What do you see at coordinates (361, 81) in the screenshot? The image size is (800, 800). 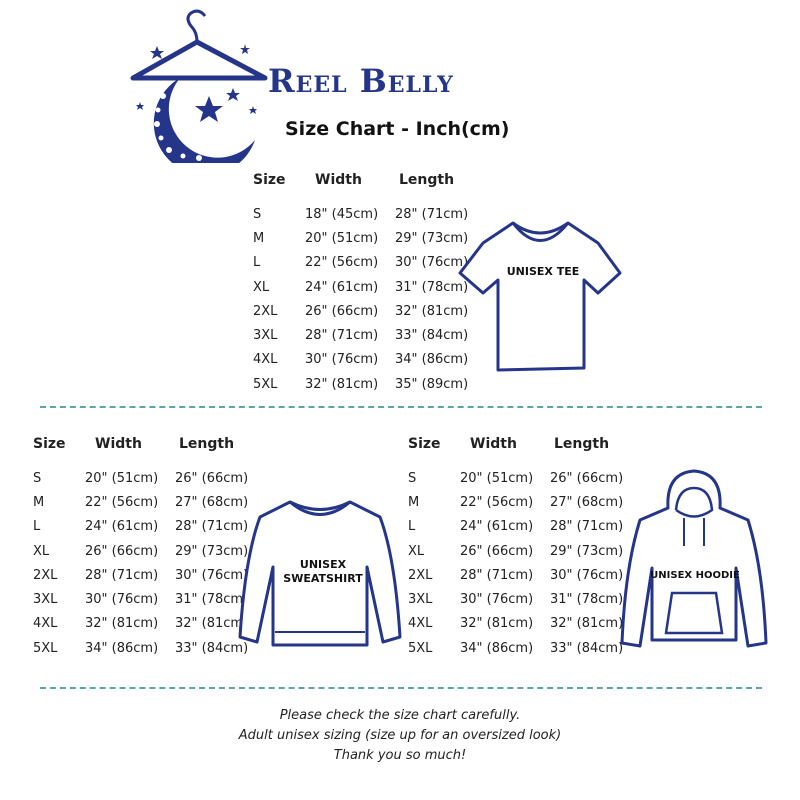 I see `brand-name: Reel Belly` at bounding box center [361, 81].